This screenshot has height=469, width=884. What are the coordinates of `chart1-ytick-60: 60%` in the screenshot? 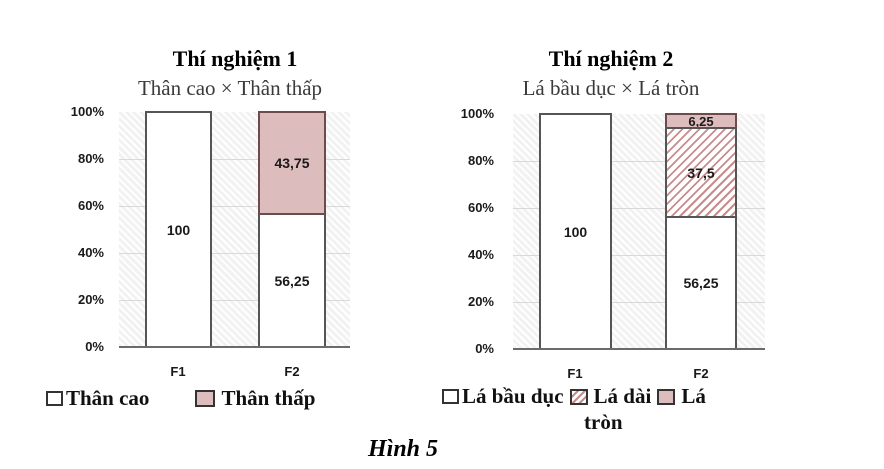 It's located at (90, 205).